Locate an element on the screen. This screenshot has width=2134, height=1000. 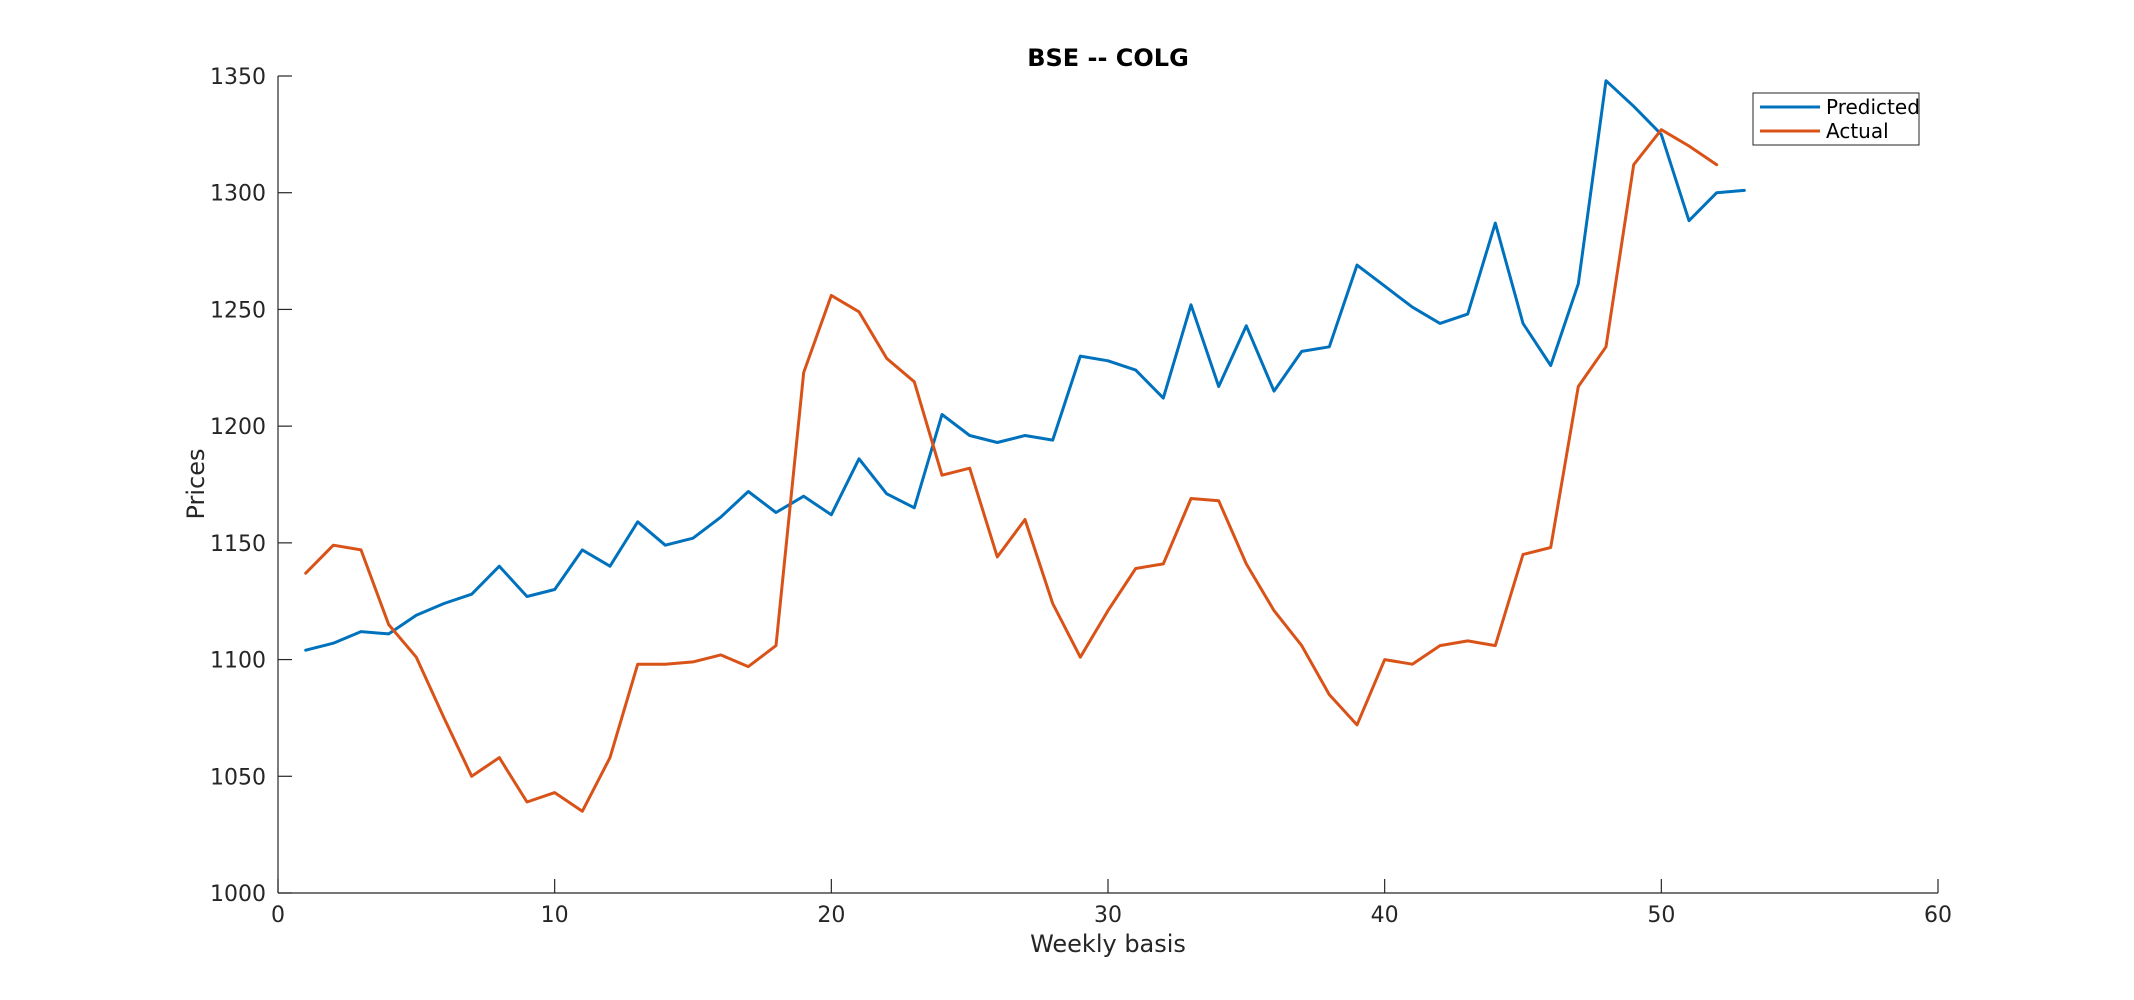
legend-label-actual: Actual is located at coordinates (1857, 131).